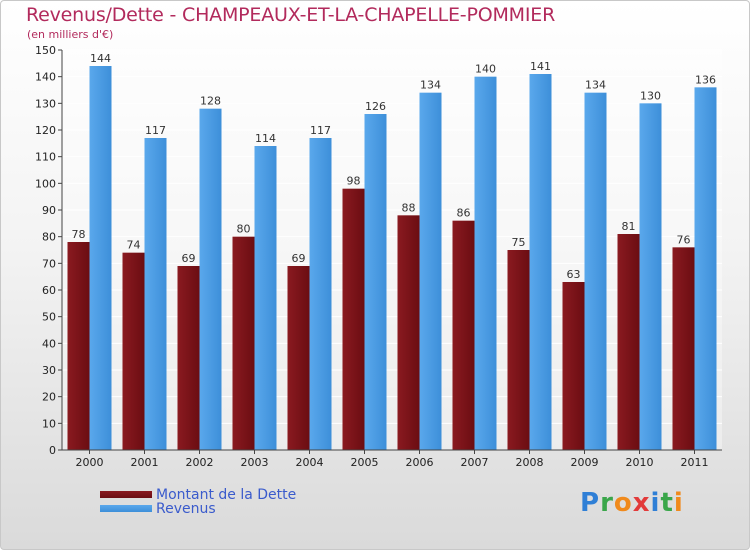  What do you see at coordinates (45, 183) in the screenshot?
I see `y-tick-label: 100` at bounding box center [45, 183].